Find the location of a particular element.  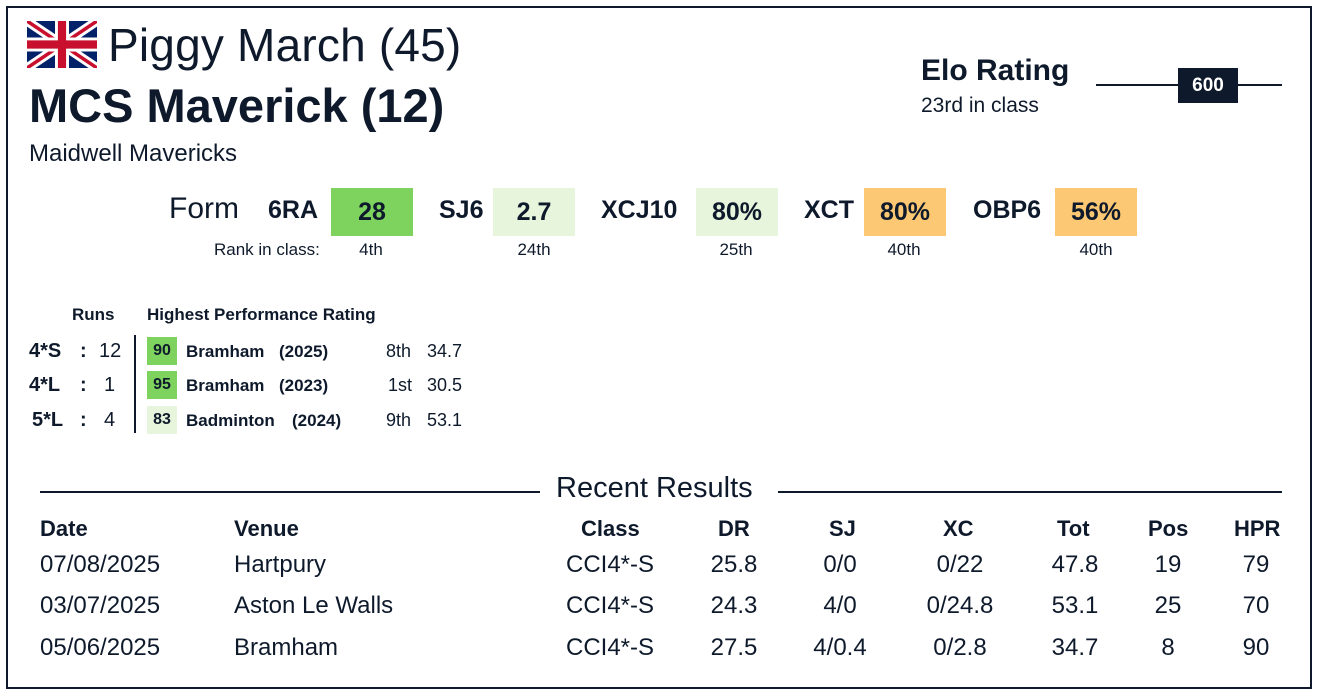

result-cell-pos: 19 is located at coordinates (1168, 564).